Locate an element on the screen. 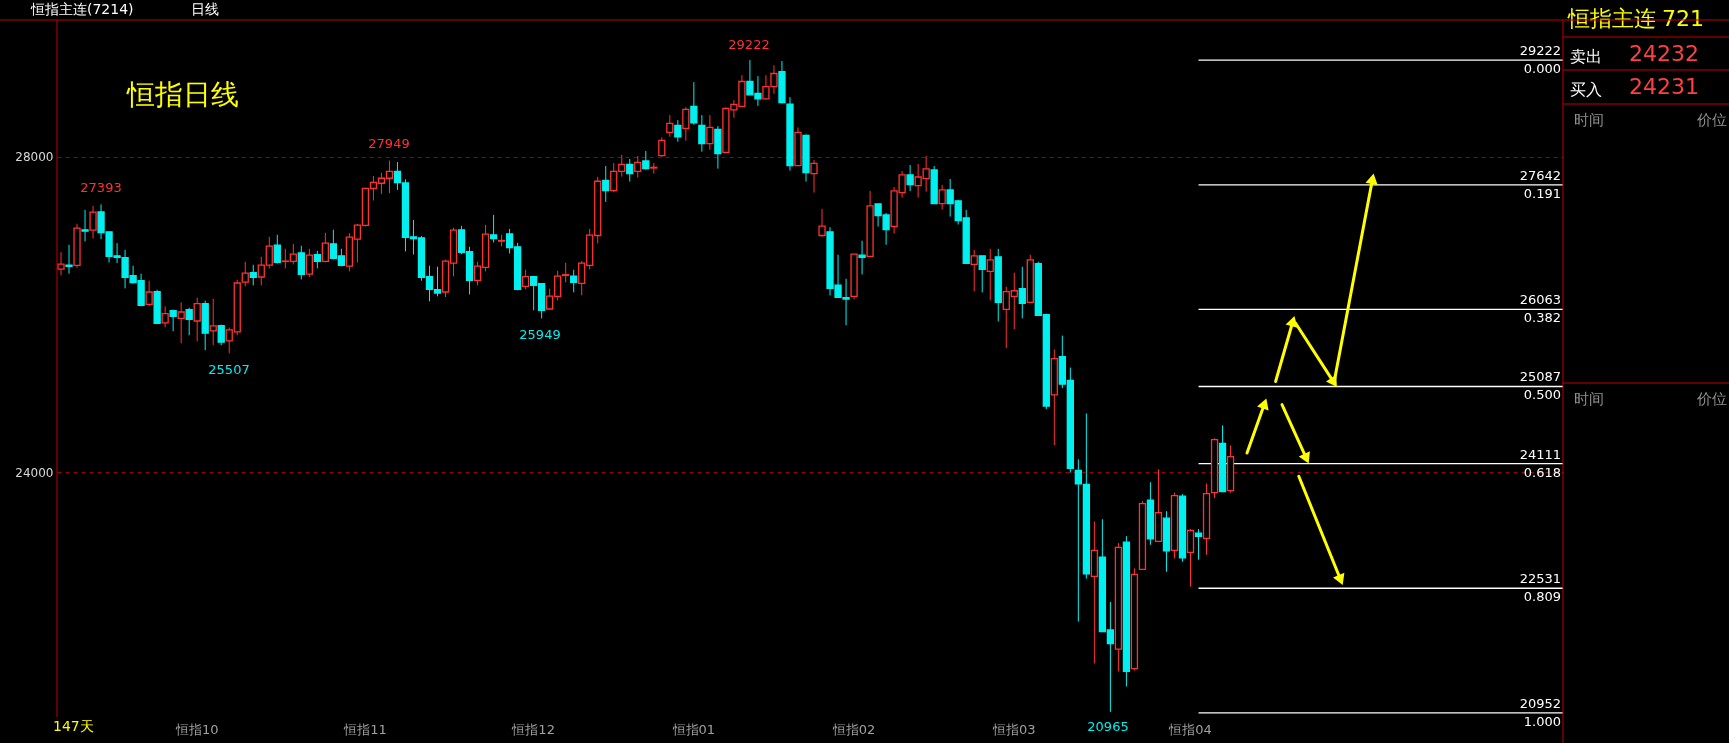 The width and height of the screenshot is (1729, 743). annotation: 0.382 is located at coordinates (1542, 318).